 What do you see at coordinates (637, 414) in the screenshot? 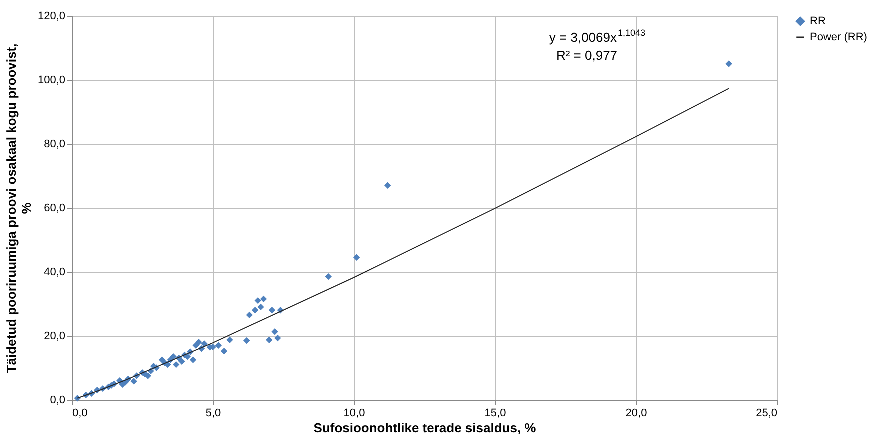
I see `x-tick-label: 20,0` at bounding box center [637, 414].